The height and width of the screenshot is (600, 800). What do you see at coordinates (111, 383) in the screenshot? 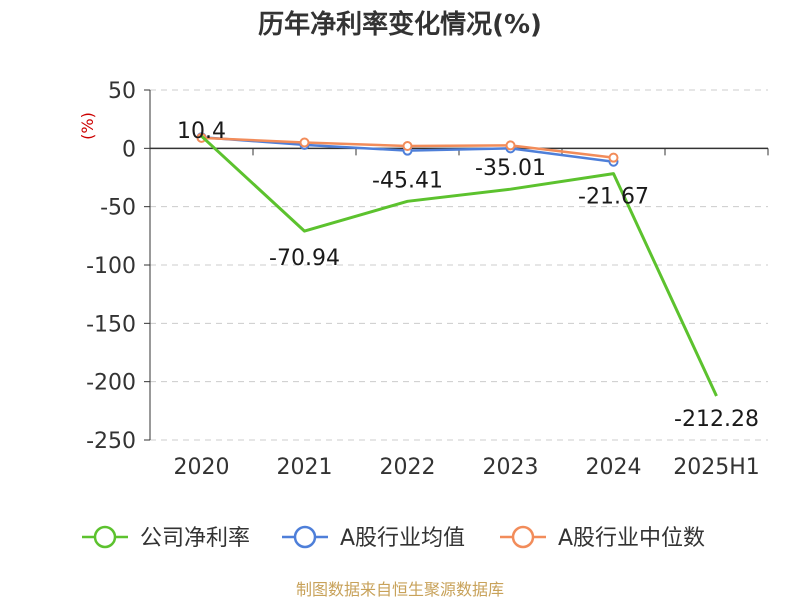
I see `y-tick-label: -200` at bounding box center [111, 383].